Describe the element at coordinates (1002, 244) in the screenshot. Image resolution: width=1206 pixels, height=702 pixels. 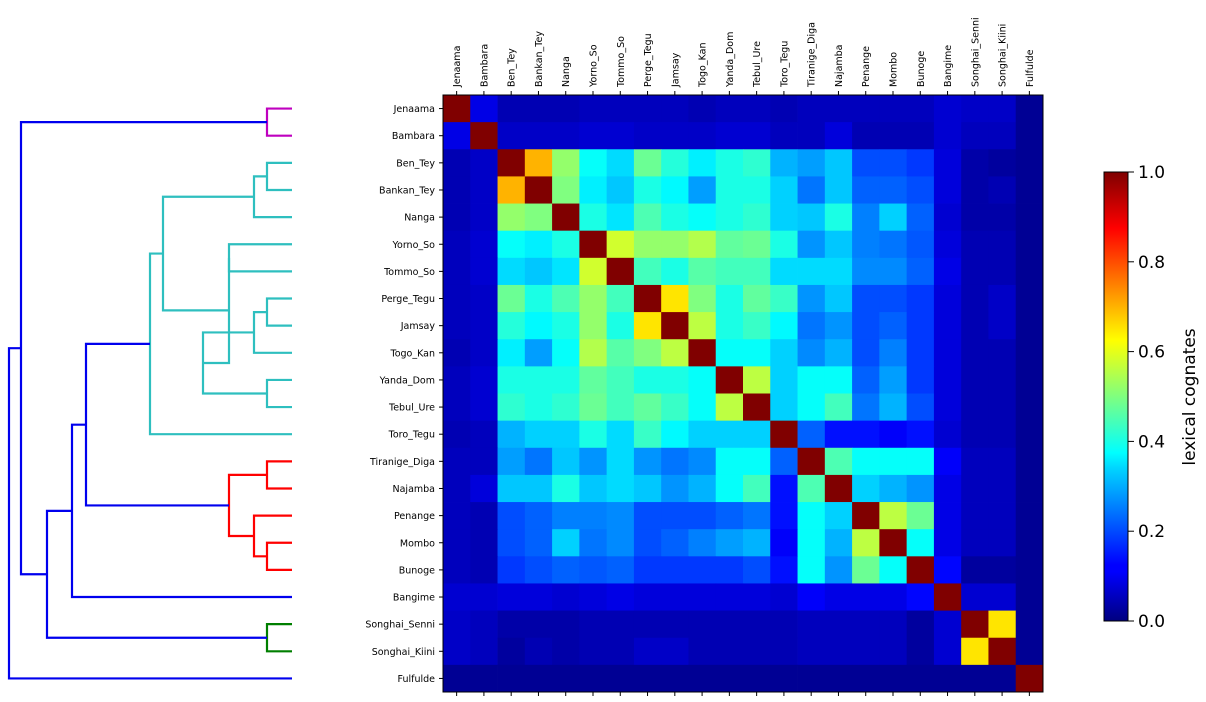
I see `heatmap-cell-Yorno_So-Songhai_Kiini` at that location.